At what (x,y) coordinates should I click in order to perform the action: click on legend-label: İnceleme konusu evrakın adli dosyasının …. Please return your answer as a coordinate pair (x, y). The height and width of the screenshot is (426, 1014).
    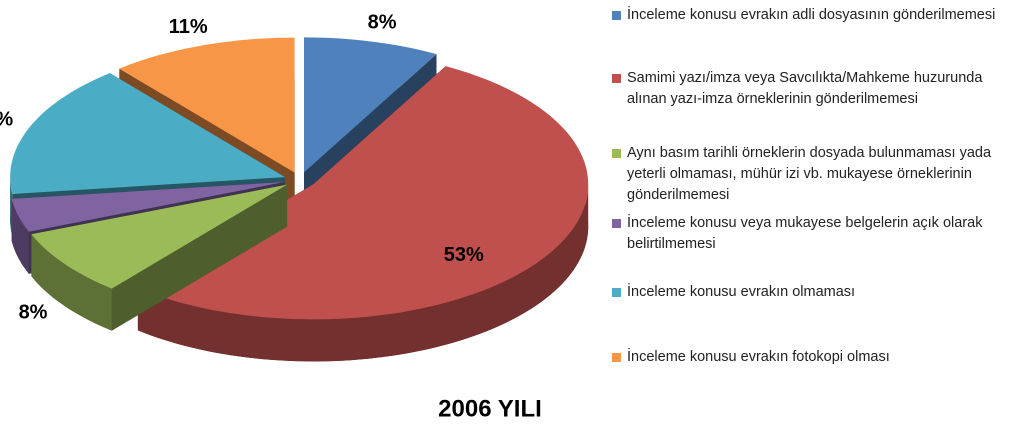
    Looking at the image, I should click on (811, 15).